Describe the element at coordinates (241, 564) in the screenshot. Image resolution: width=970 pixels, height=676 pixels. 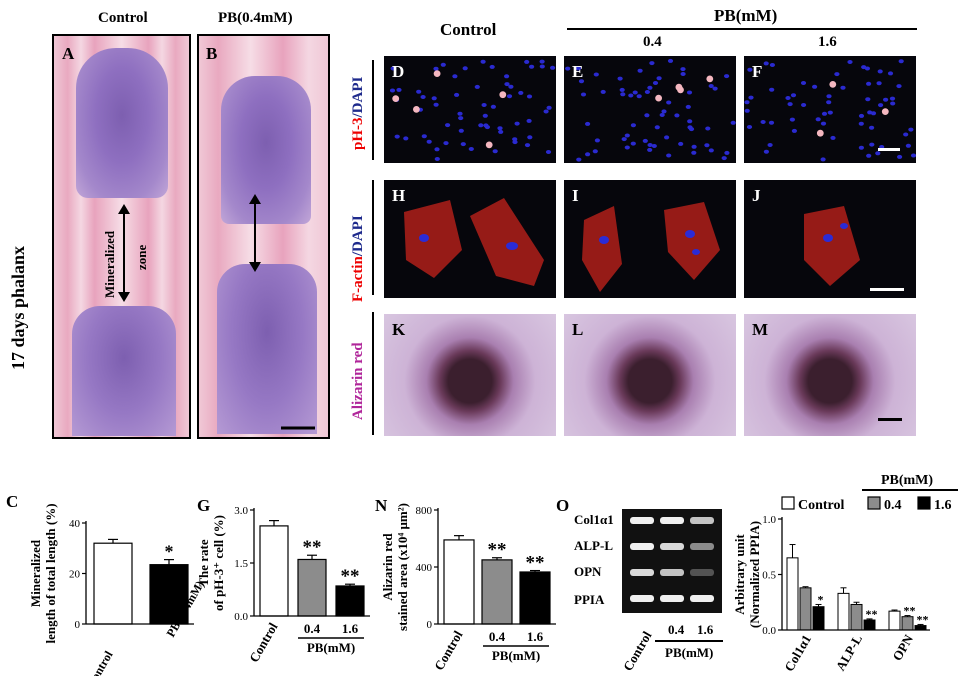
I see `y-tick-label: 1.5` at that location.